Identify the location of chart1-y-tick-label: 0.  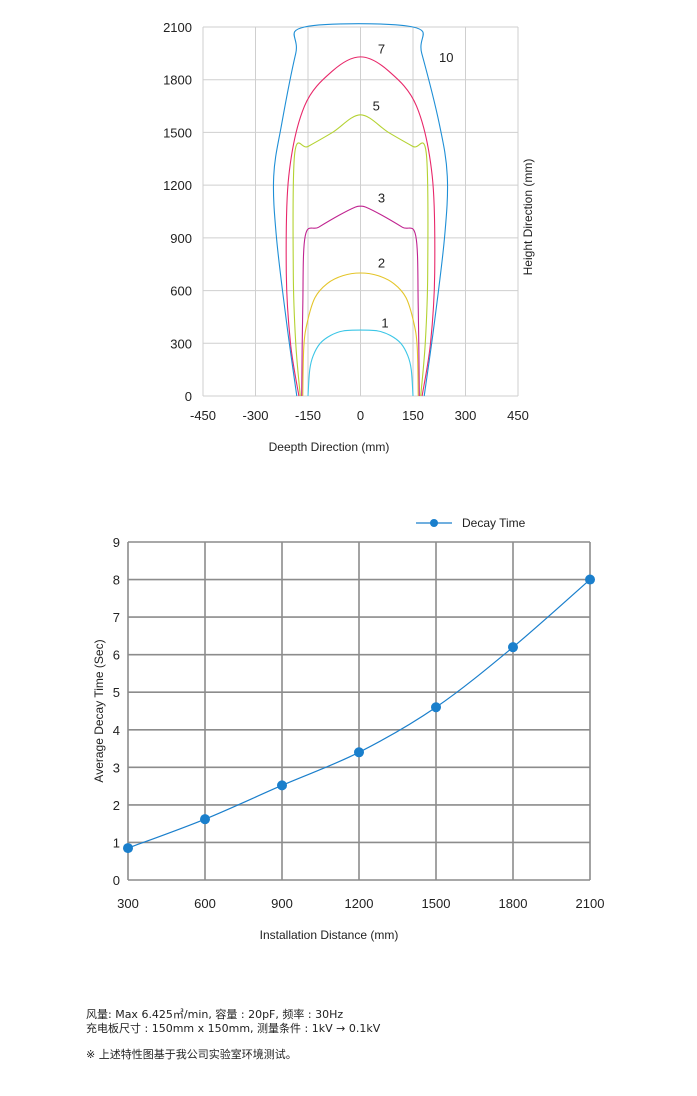
(188, 396).